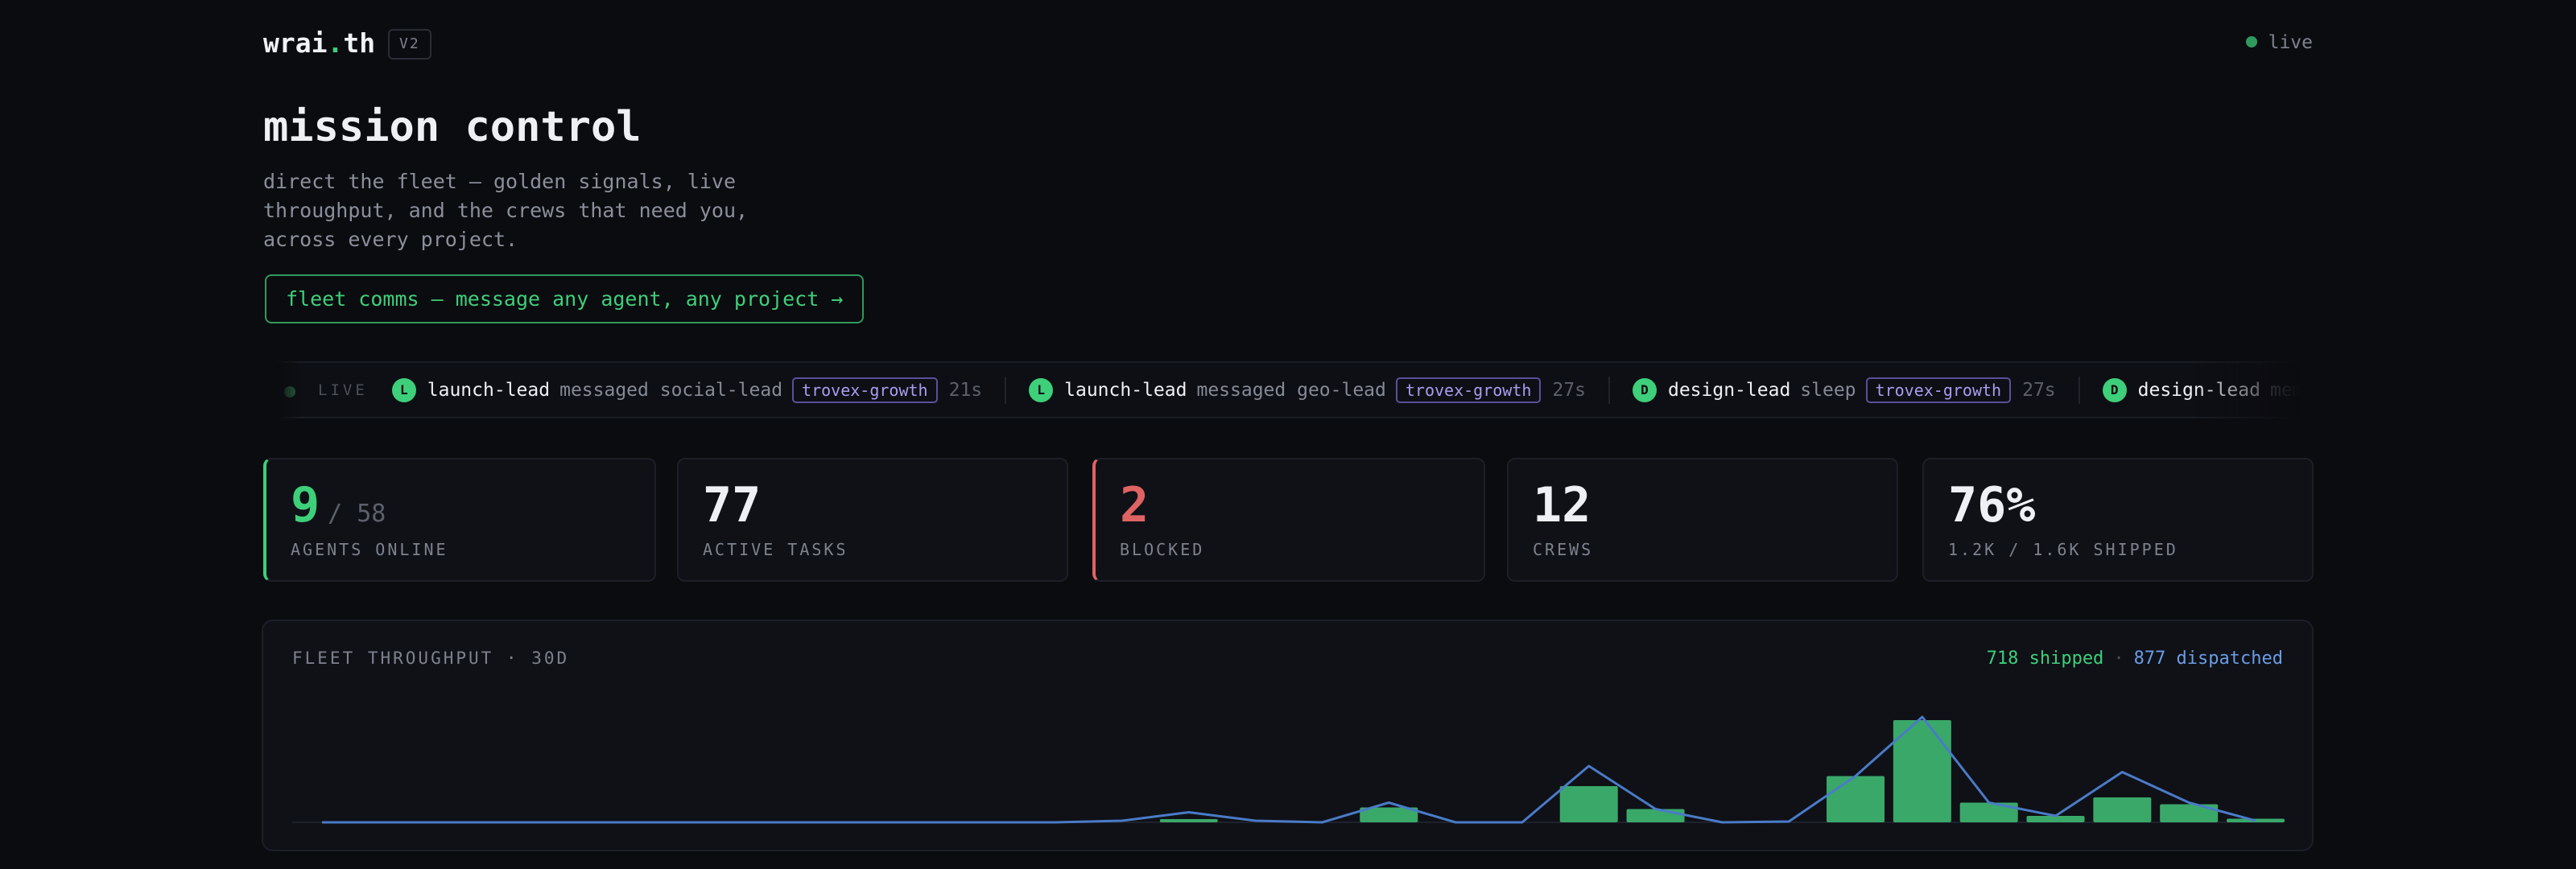 Image resolution: width=2576 pixels, height=869 pixels. What do you see at coordinates (1288, 520) in the screenshot?
I see `stat-card: 2 BLOCKED` at bounding box center [1288, 520].